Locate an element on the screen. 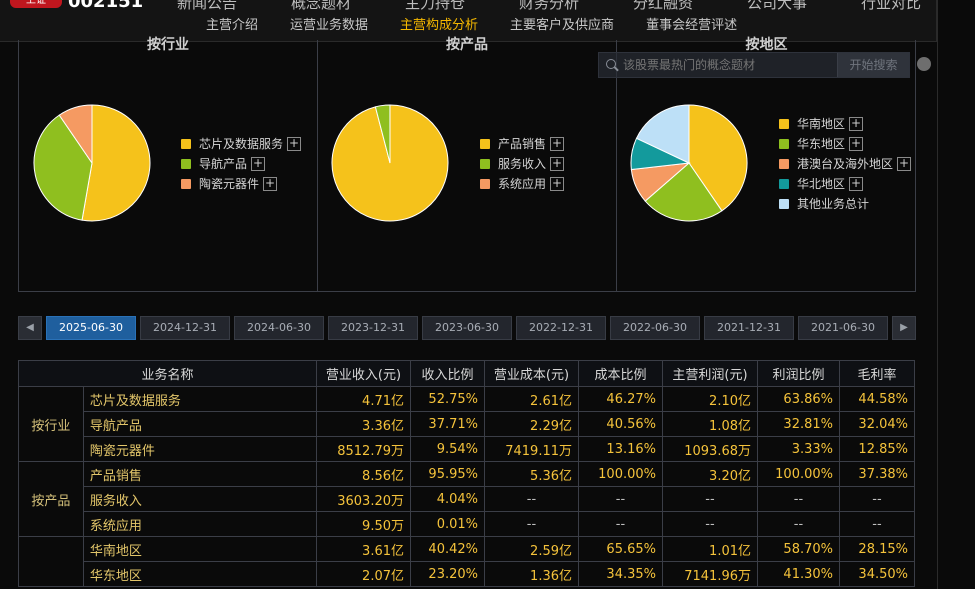 The height and width of the screenshot is (589, 975). date-tab: 2021-12-31 is located at coordinates (749, 328).